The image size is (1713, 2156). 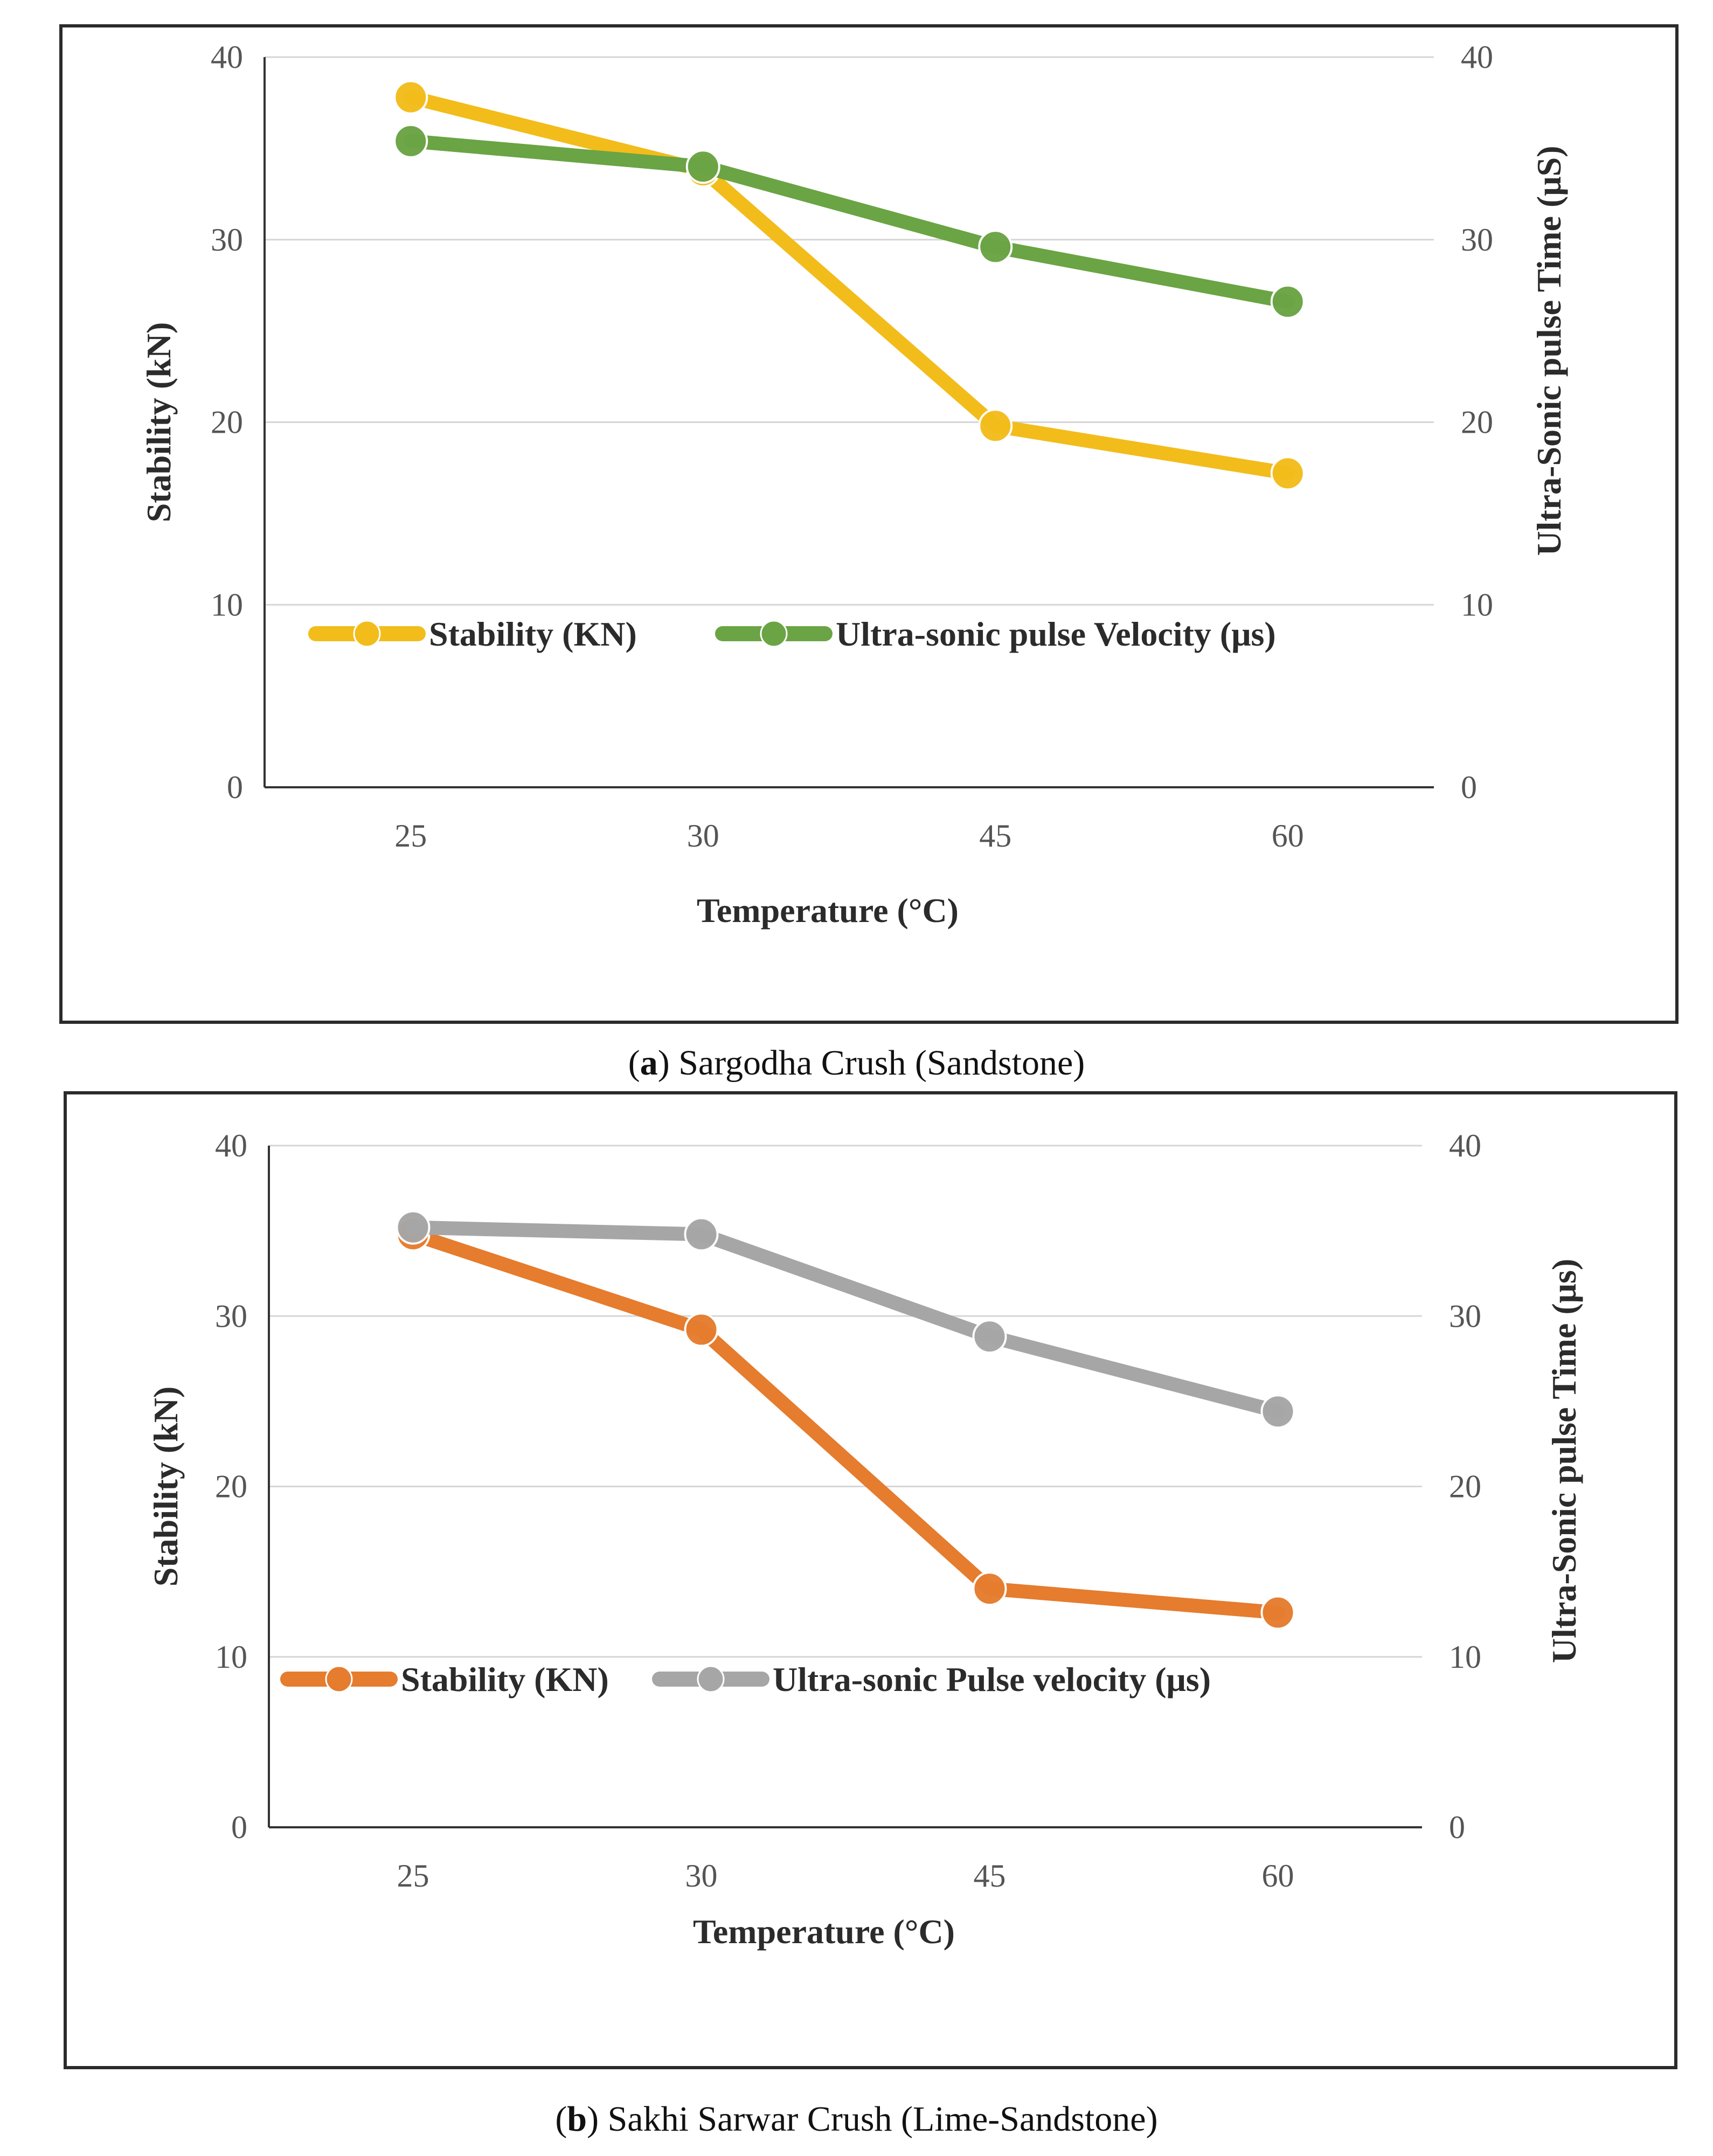 What do you see at coordinates (881, 1063) in the screenshot?
I see `caption-text-a: Sargodha Crush (Sandstone)` at bounding box center [881, 1063].